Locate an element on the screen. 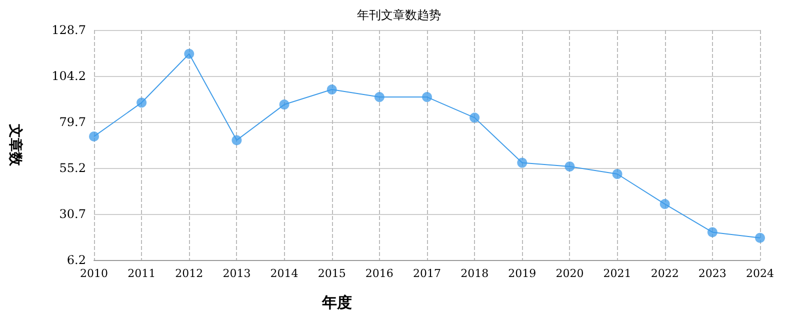  x-tick-label: 2023 is located at coordinates (712, 273).